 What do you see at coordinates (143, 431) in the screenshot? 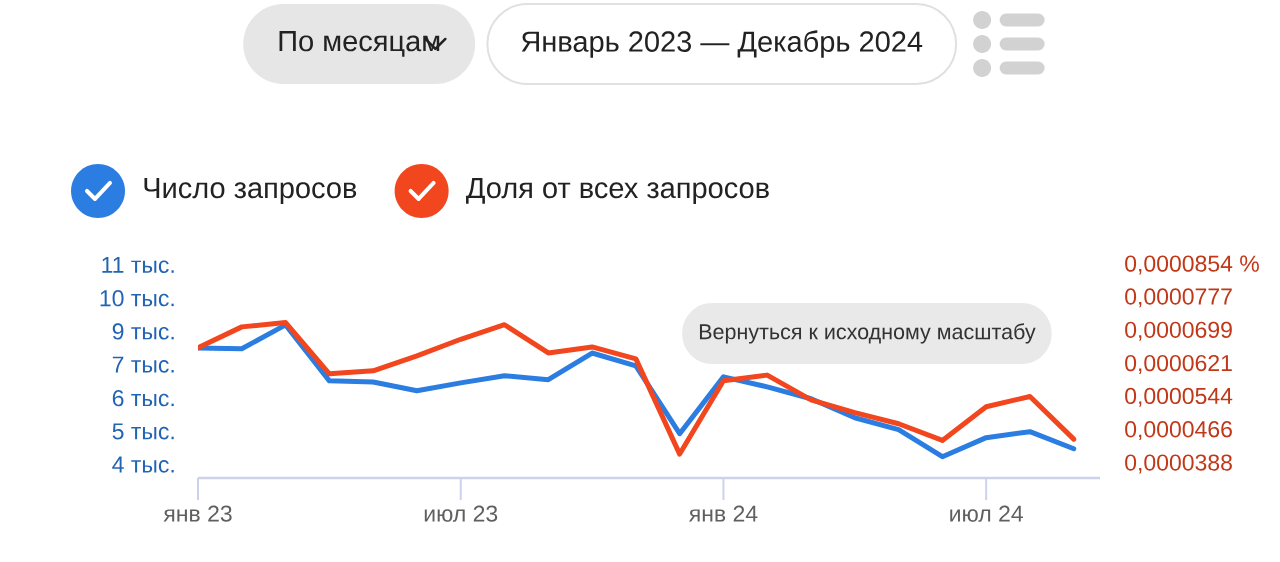
I see `y-tick-label: 5 тыс.` at bounding box center [143, 431].